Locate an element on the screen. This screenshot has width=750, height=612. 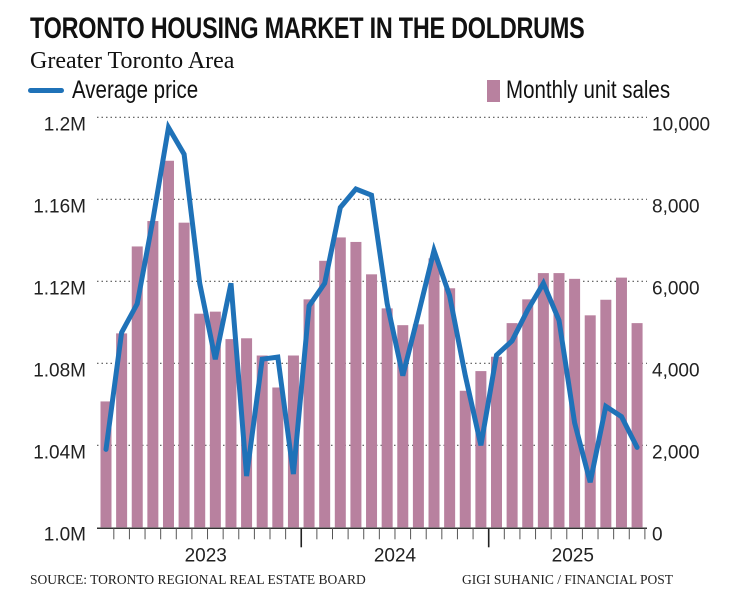
x-axis-year-label: 2024 is located at coordinates (395, 555).